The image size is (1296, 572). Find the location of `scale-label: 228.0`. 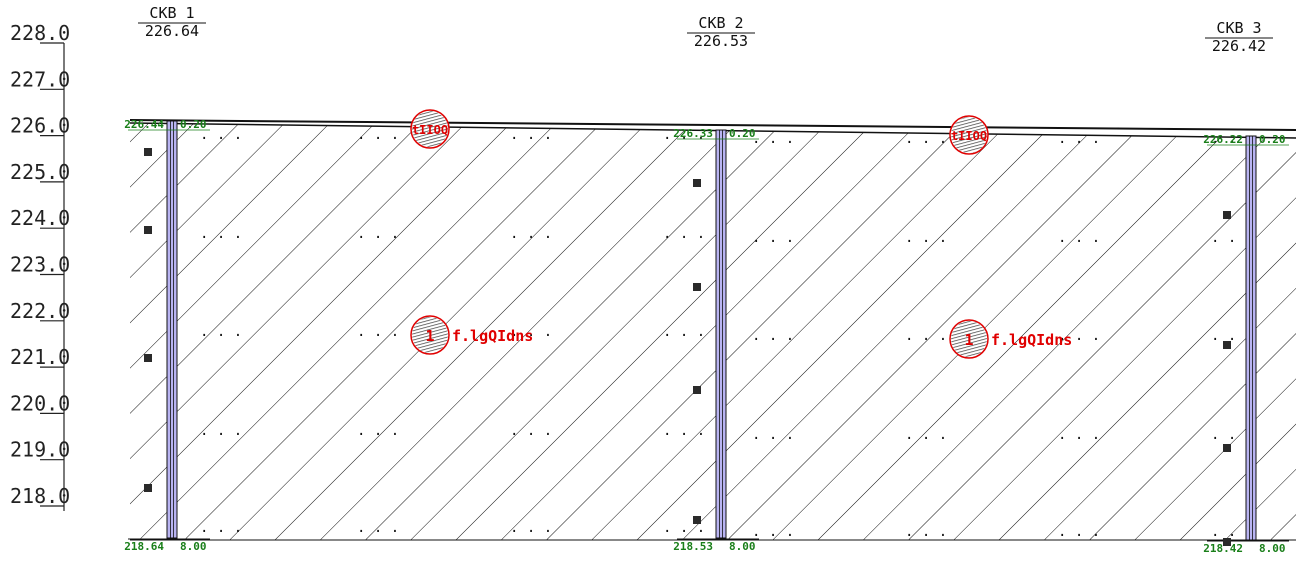

scale-label: 228.0 is located at coordinates (40, 33).